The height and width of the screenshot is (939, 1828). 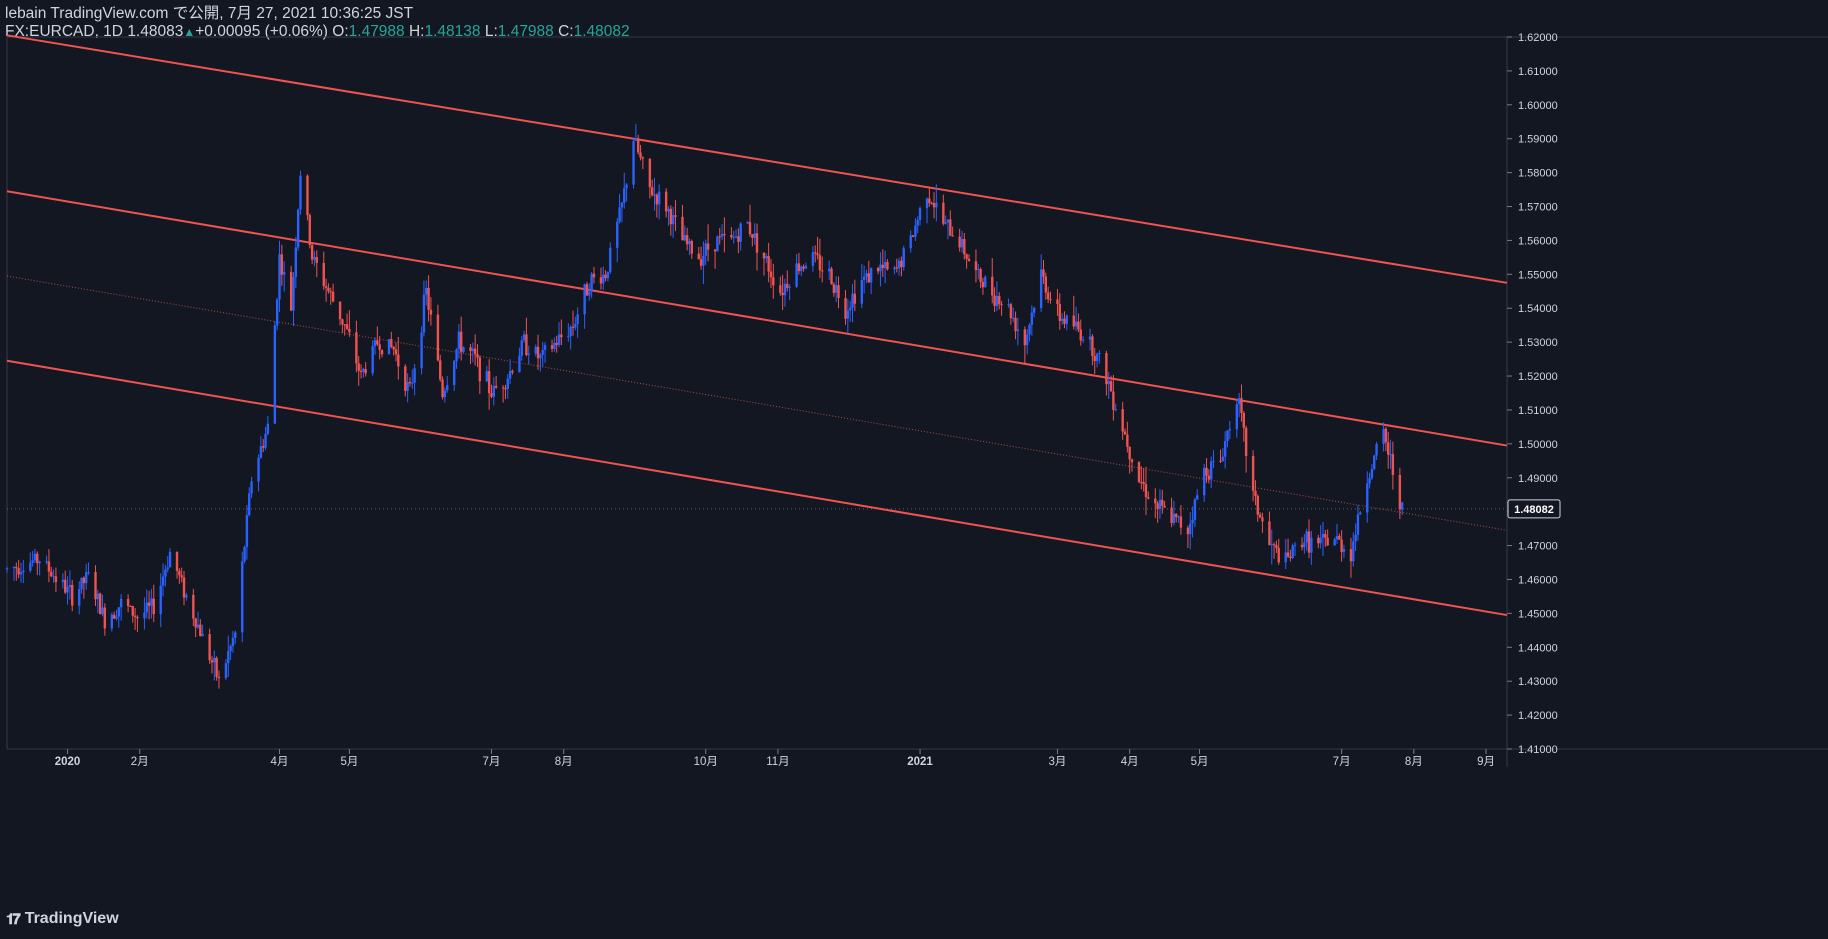 I want to click on y-tick-label: 1.52000, so click(x=1538, y=377).